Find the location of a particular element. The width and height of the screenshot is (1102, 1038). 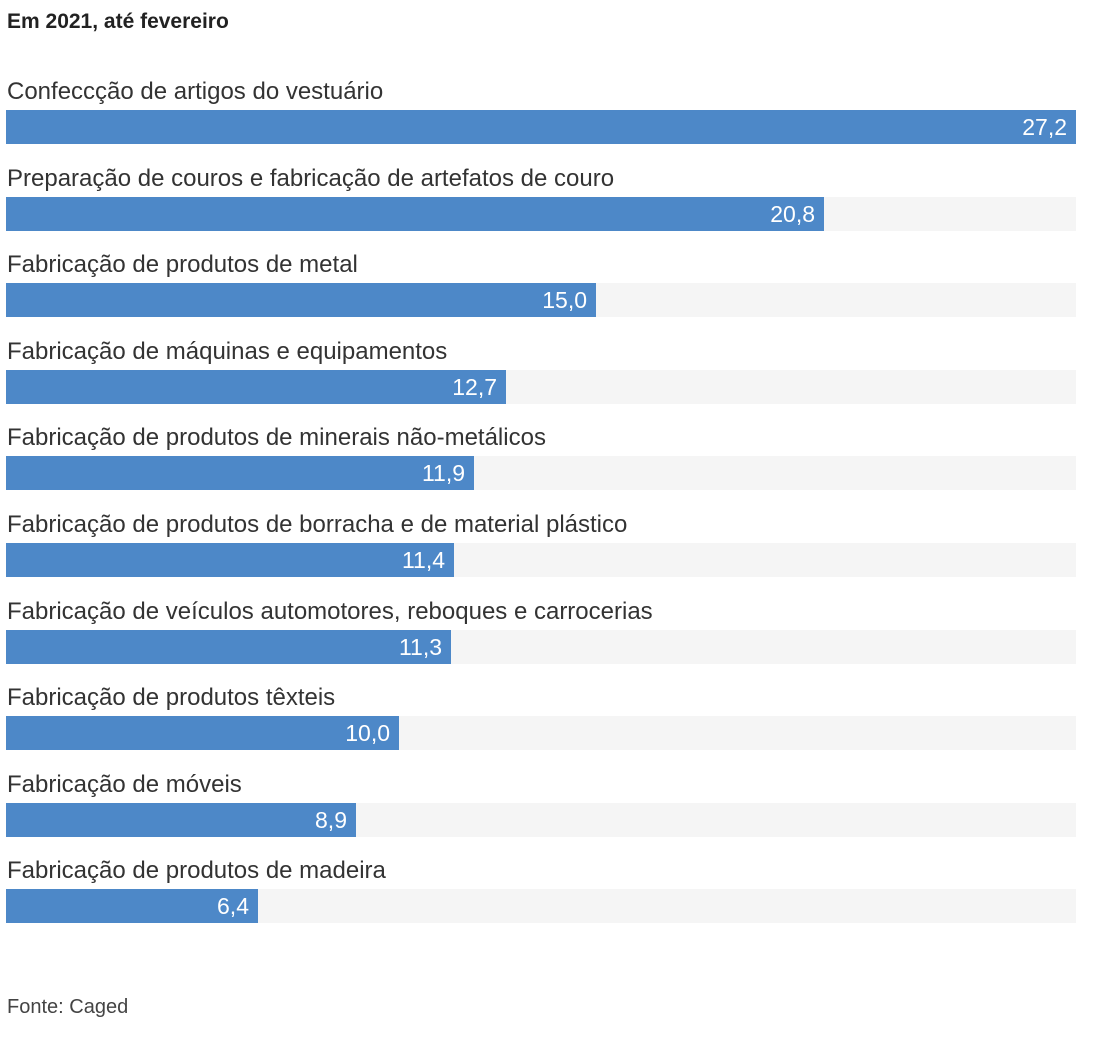

bar-value-label: 11,9 is located at coordinates (443, 473).